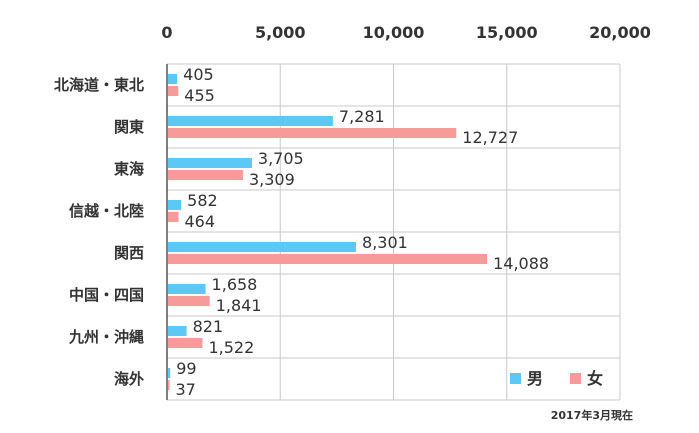  Describe the element at coordinates (385, 242) in the screenshot. I see `data-label: 8,301` at that location.